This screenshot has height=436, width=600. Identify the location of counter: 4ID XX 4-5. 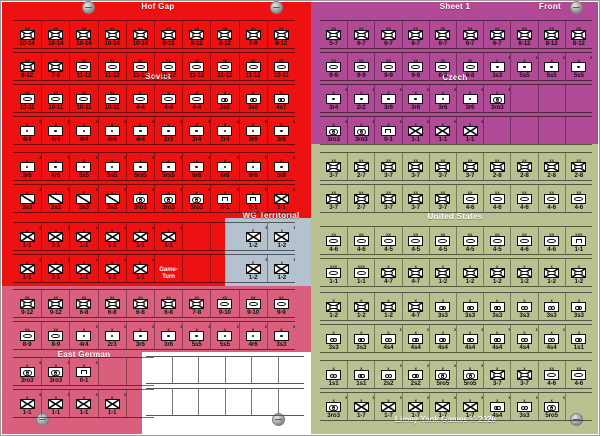
(415, 240).